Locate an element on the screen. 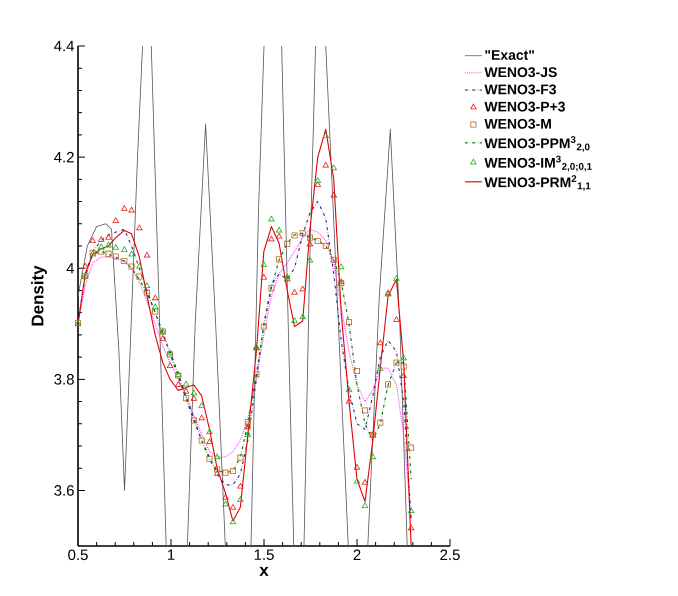  legend-label: WENO3-PPM$^{3}$2,0 is located at coordinates (537, 144).